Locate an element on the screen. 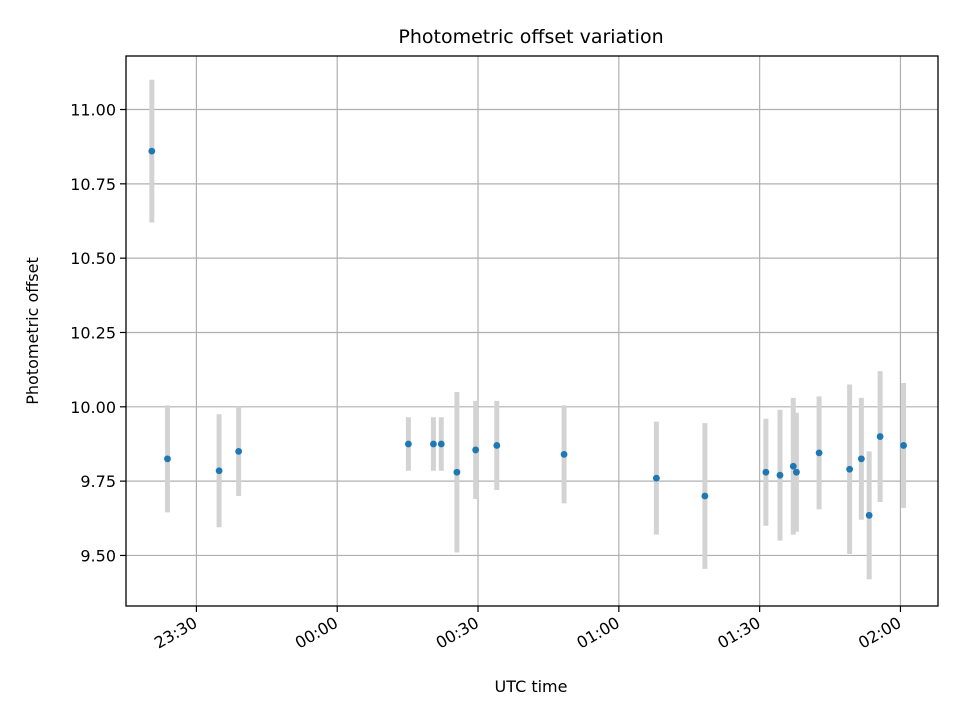 This screenshot has width=960, height=720. y-ticks: 9.50 9.75 10.00 10.25 10.50 10.75 11.00 is located at coordinates (98, 333).